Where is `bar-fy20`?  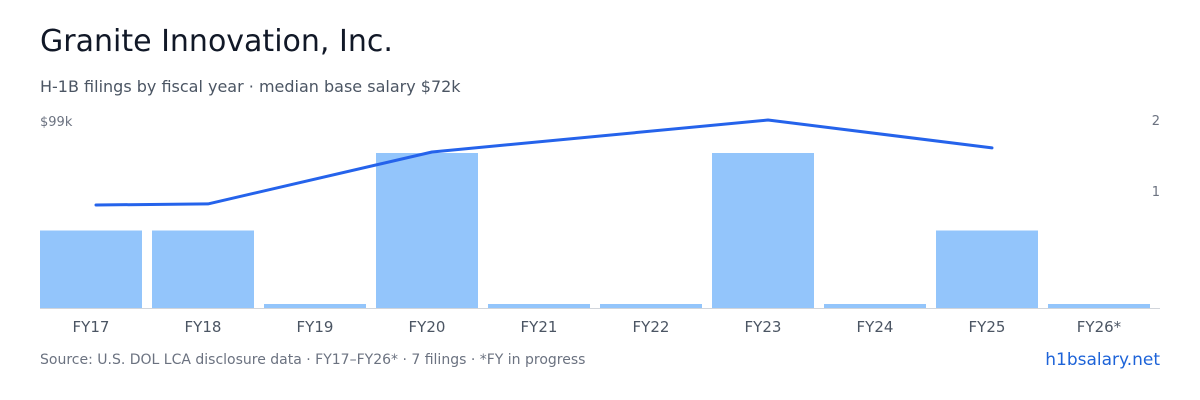 bar-fy20 is located at coordinates (427, 230).